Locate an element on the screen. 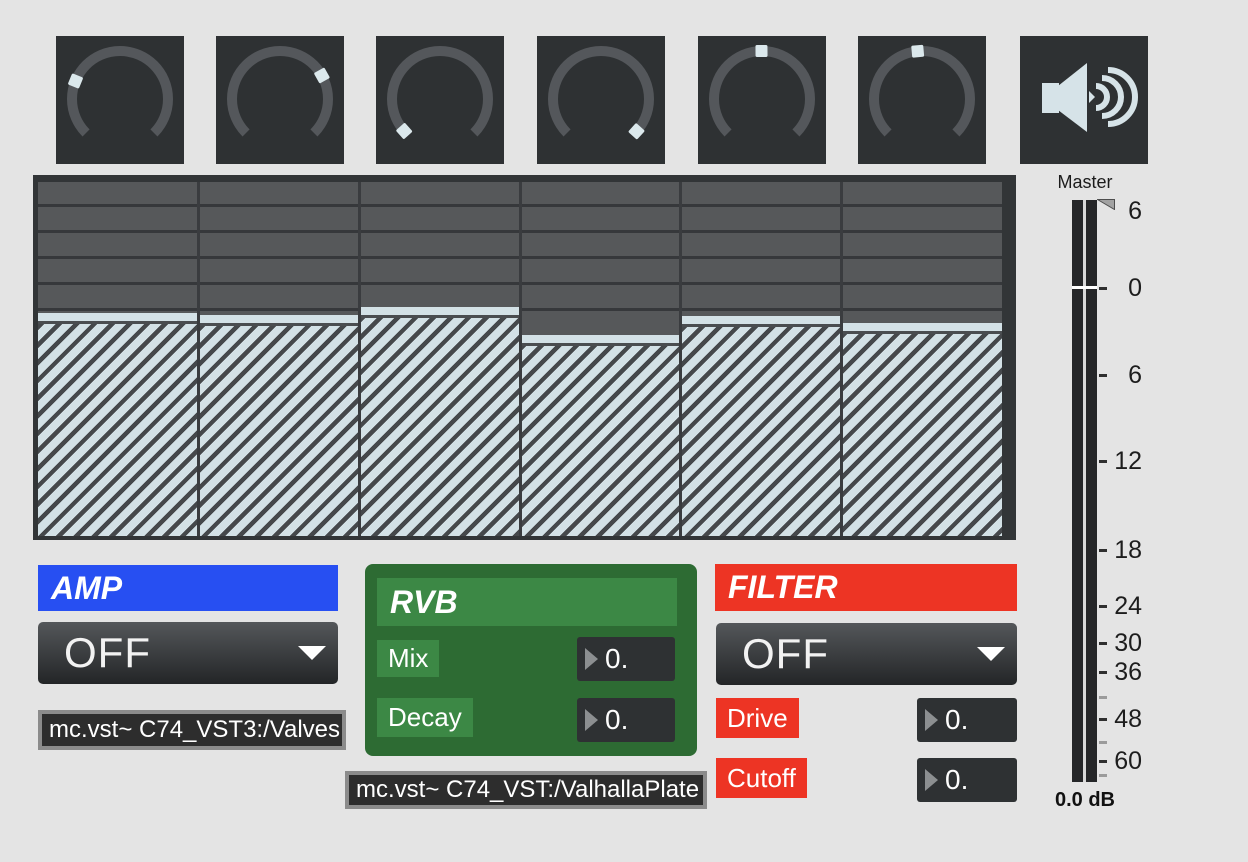 The width and height of the screenshot is (1248, 862). rvb-mix-value: 0. is located at coordinates (617, 658).